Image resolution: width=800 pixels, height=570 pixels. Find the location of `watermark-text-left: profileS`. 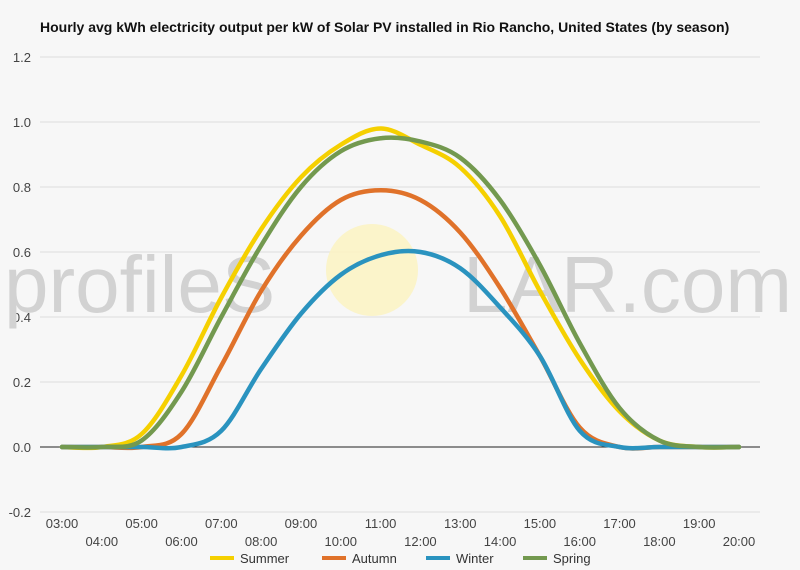

watermark-text-left: profileS is located at coordinates (139, 284).